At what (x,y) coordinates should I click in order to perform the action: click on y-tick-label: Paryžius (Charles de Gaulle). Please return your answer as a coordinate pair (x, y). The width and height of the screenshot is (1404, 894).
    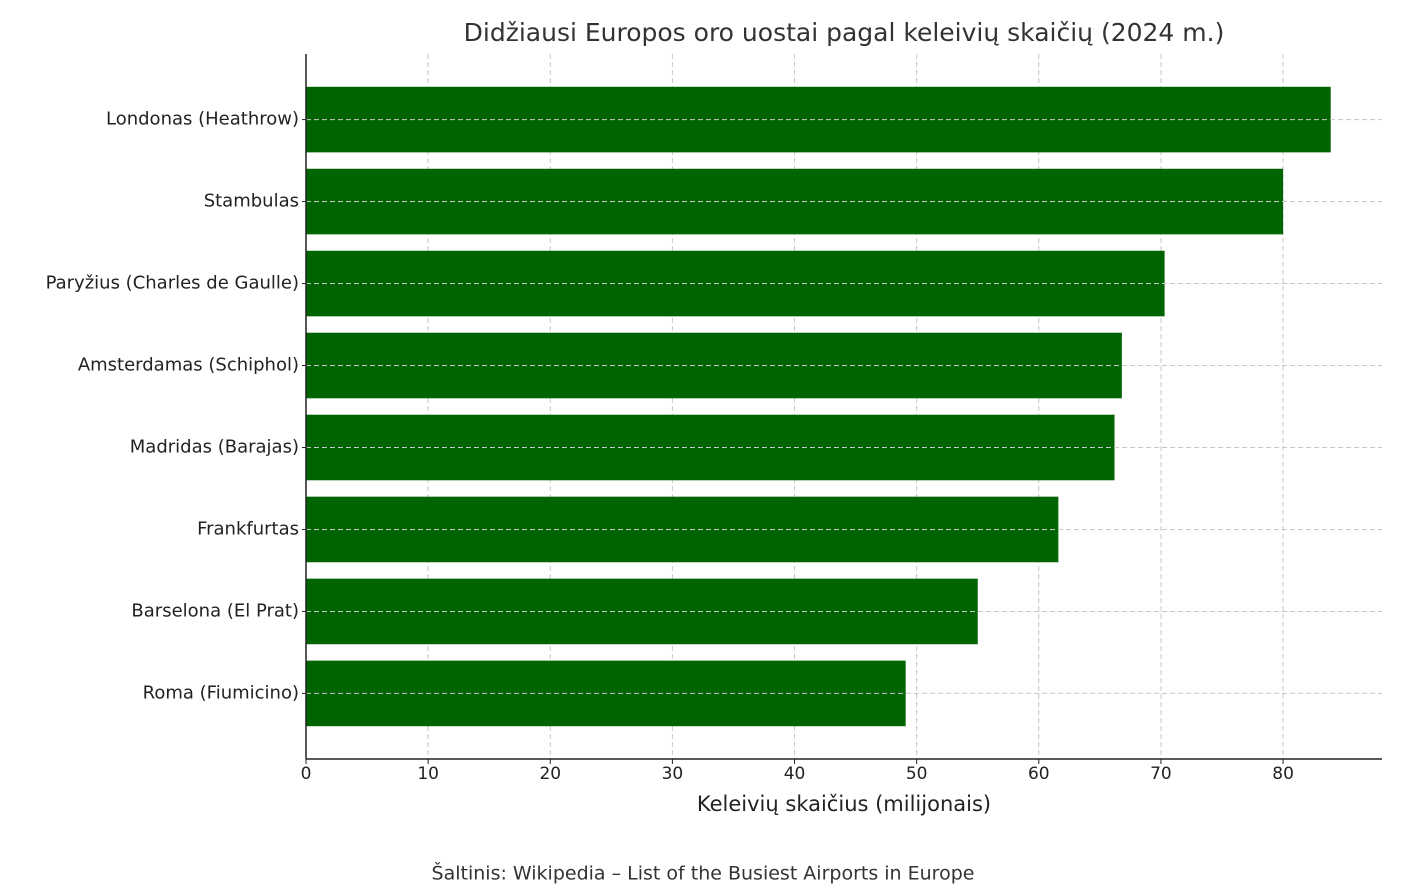
    Looking at the image, I should click on (172, 283).